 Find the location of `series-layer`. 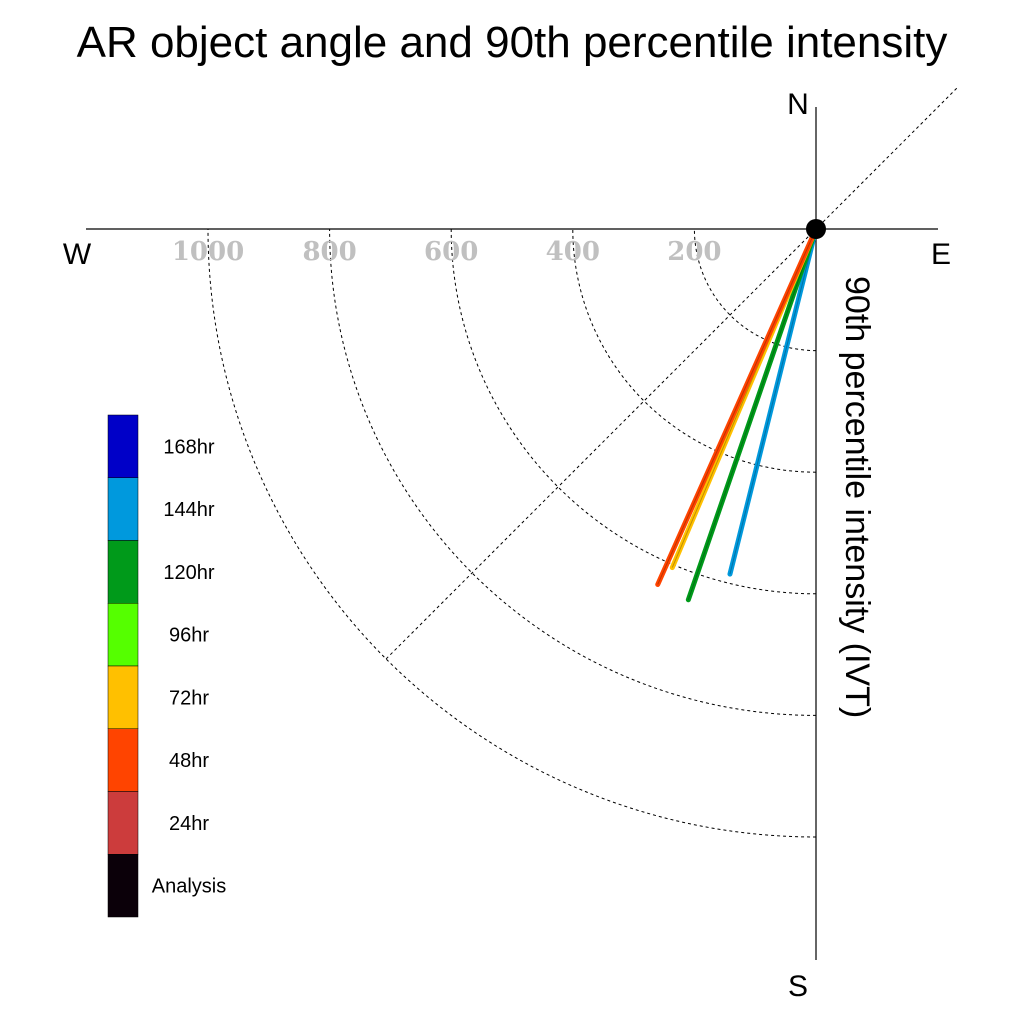

series-layer is located at coordinates (737, 414).